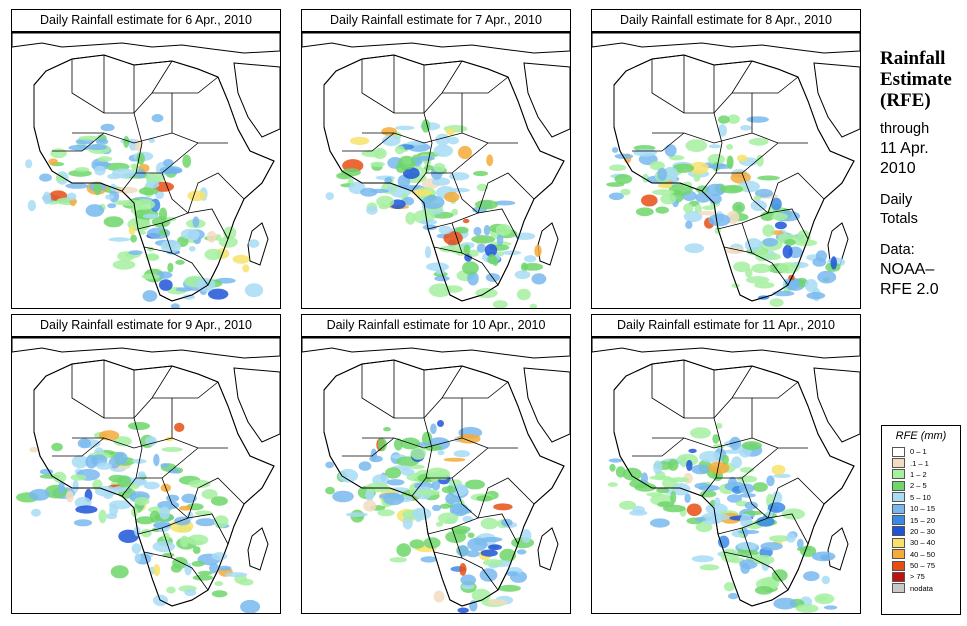  What do you see at coordinates (899, 219) in the screenshot?
I see `totals-label: Totals` at bounding box center [899, 219].